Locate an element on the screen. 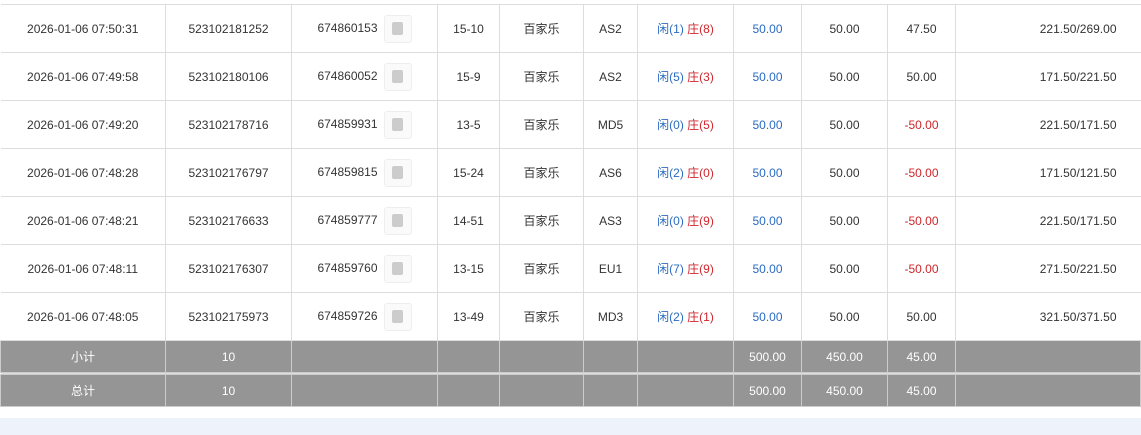  bet-id: 523102175973 is located at coordinates (228, 316).